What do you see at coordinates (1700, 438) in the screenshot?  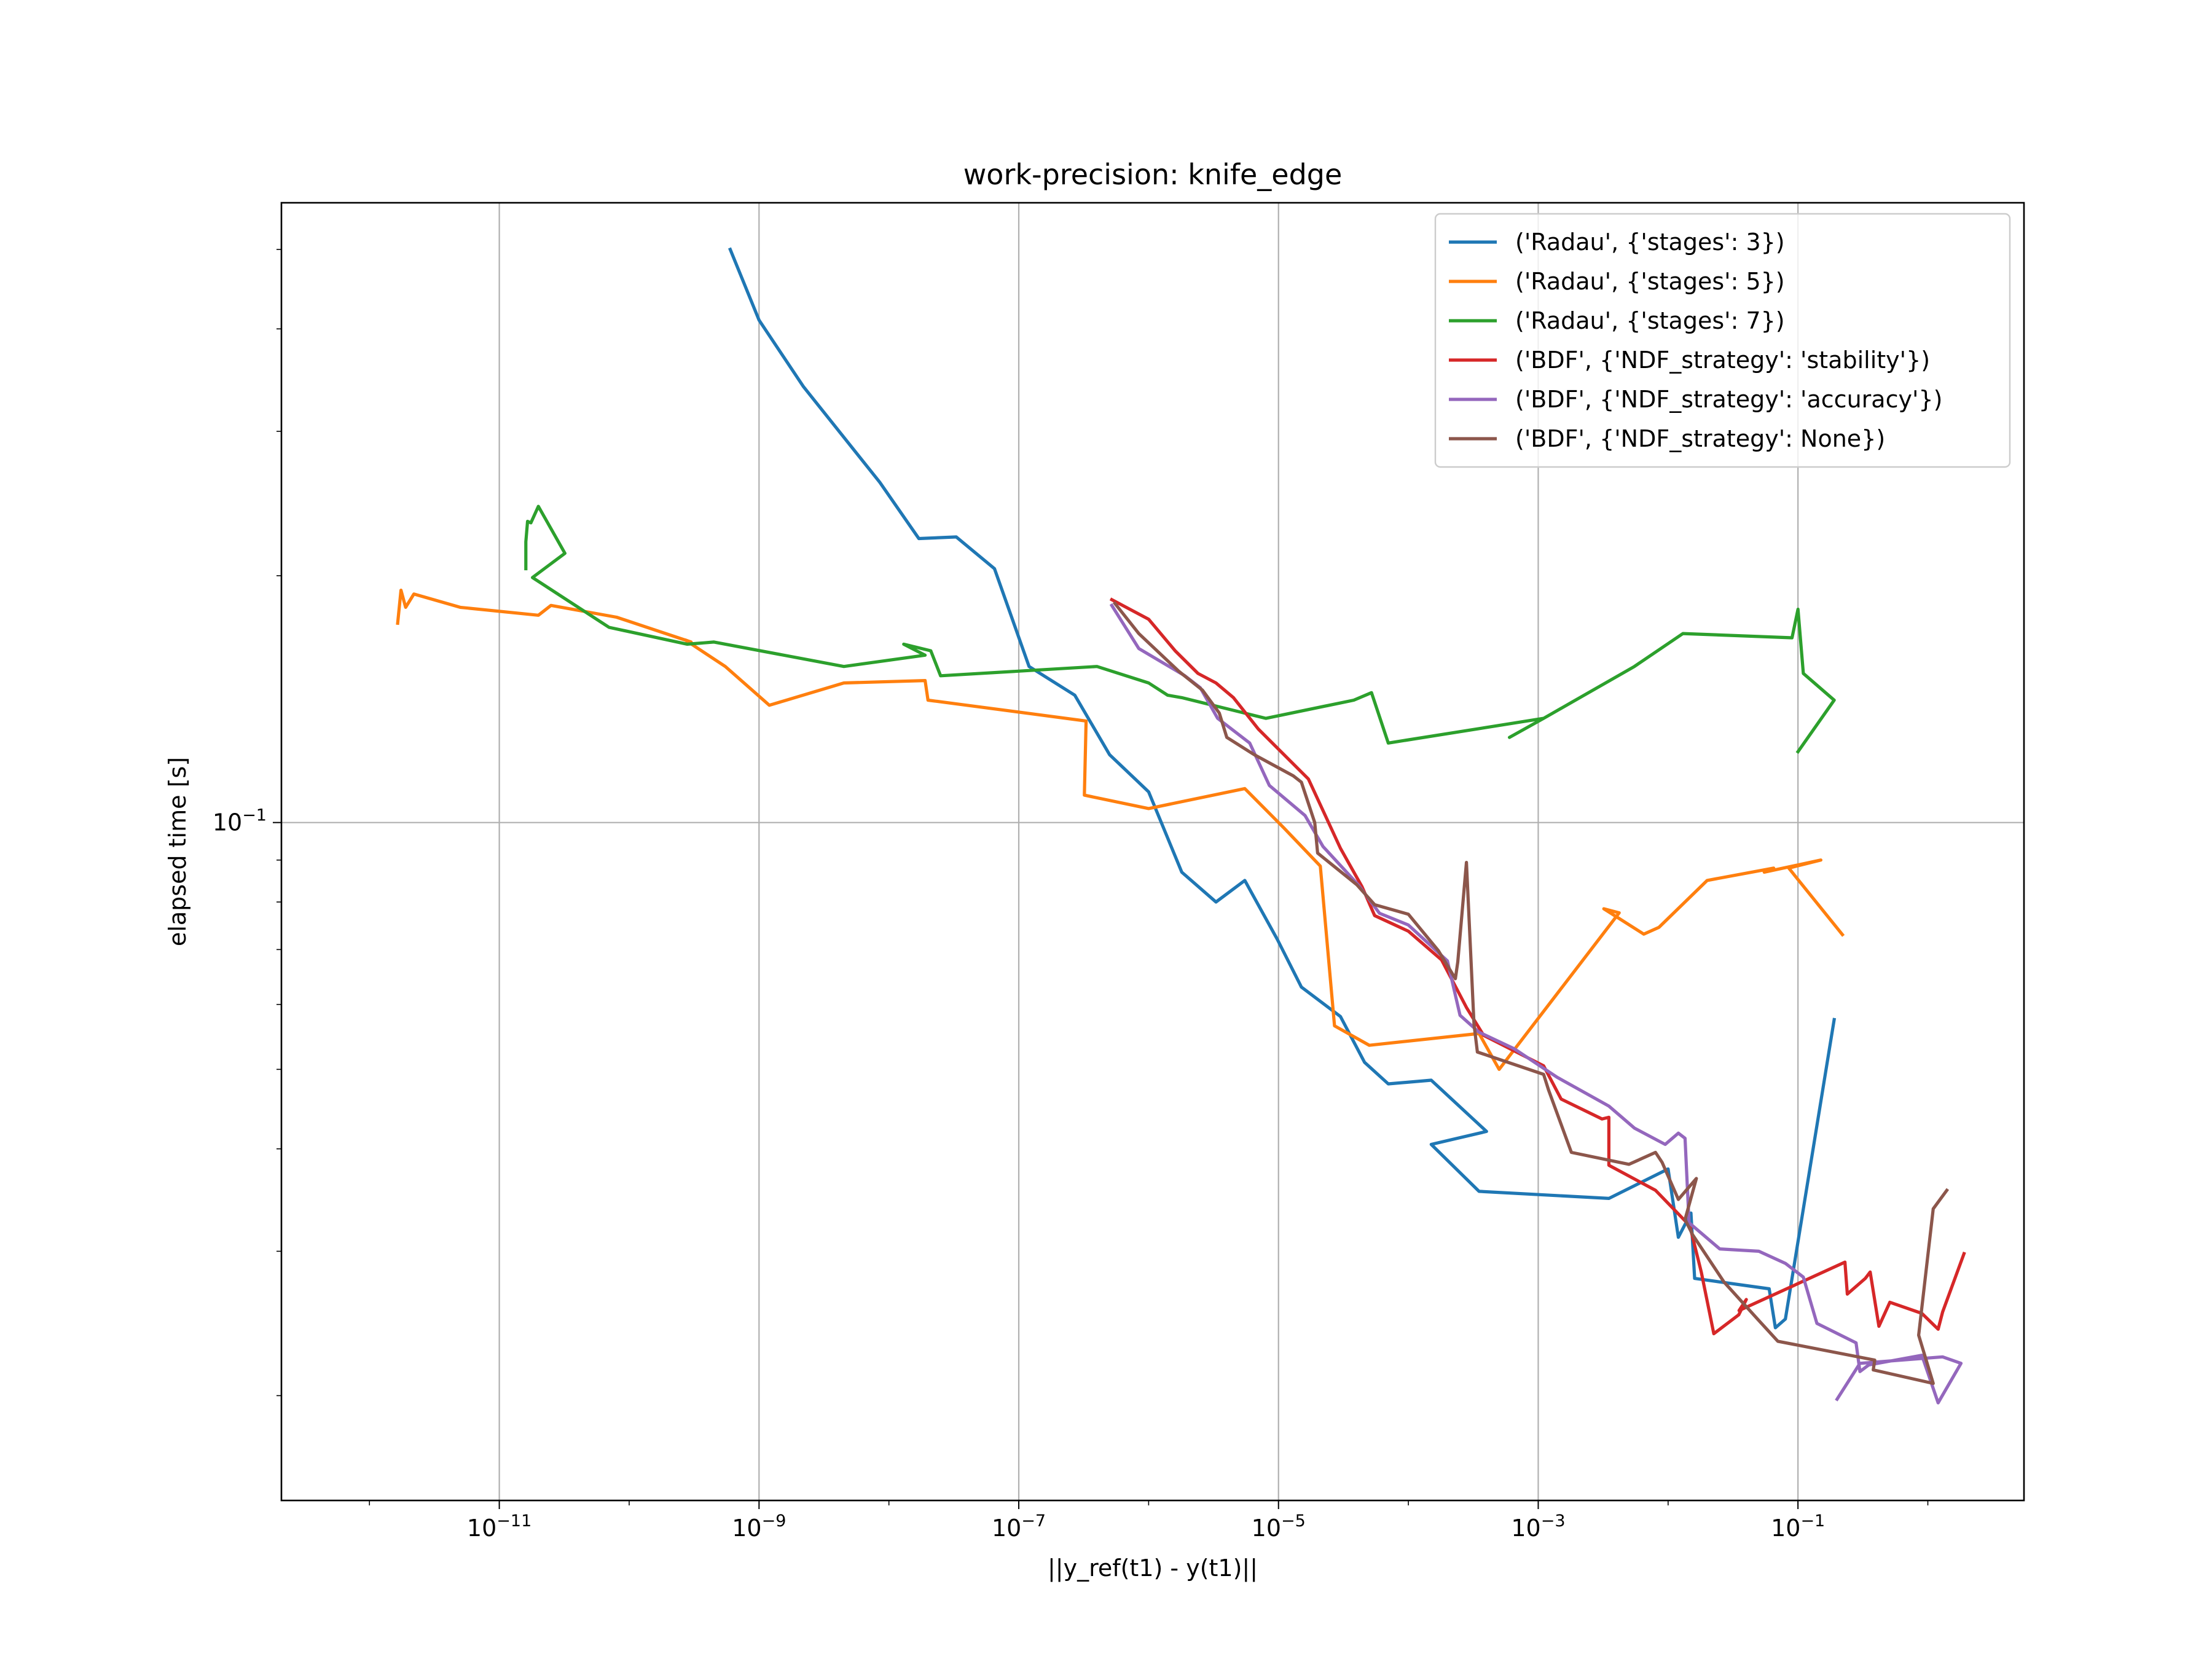 I see `legend-label-6: ('BDF', {'NDF_strategy': None})` at bounding box center [1700, 438].